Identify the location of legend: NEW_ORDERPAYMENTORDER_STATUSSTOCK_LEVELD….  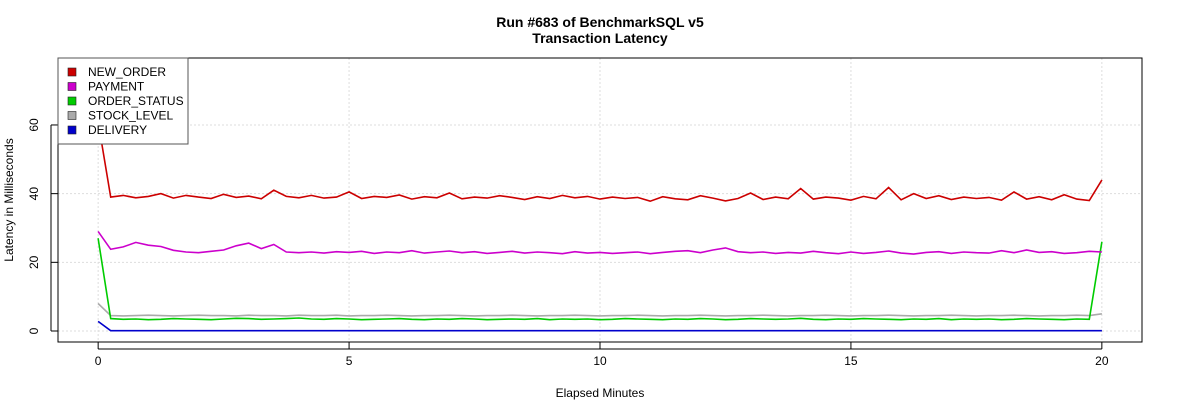
(123, 101).